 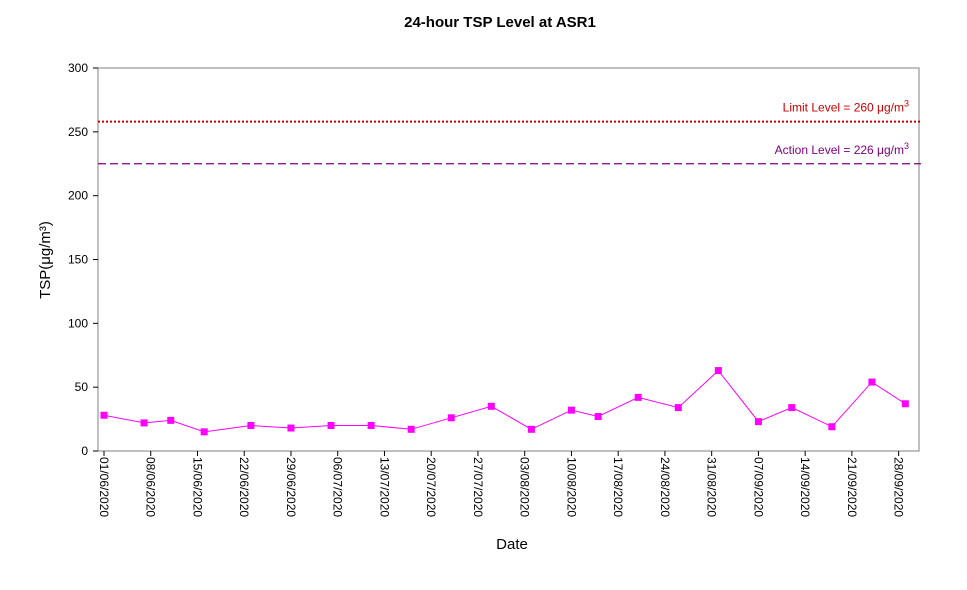 What do you see at coordinates (45, 260) in the screenshot?
I see `y-axis-label: TSP(μg/m³)` at bounding box center [45, 260].